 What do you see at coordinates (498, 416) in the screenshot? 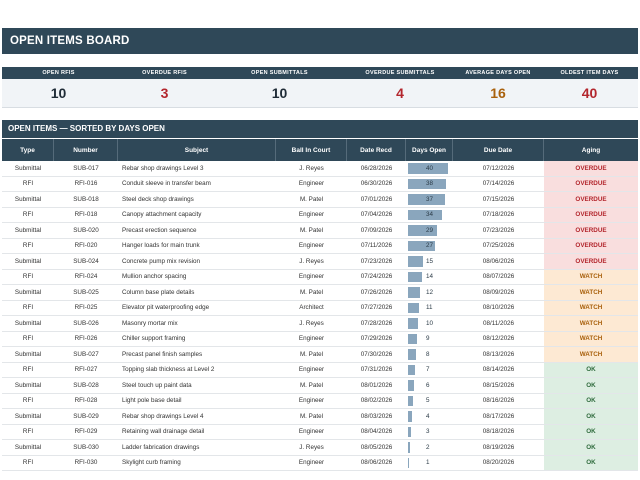
I see `cell-due-date: 08/17/2026` at bounding box center [498, 416].